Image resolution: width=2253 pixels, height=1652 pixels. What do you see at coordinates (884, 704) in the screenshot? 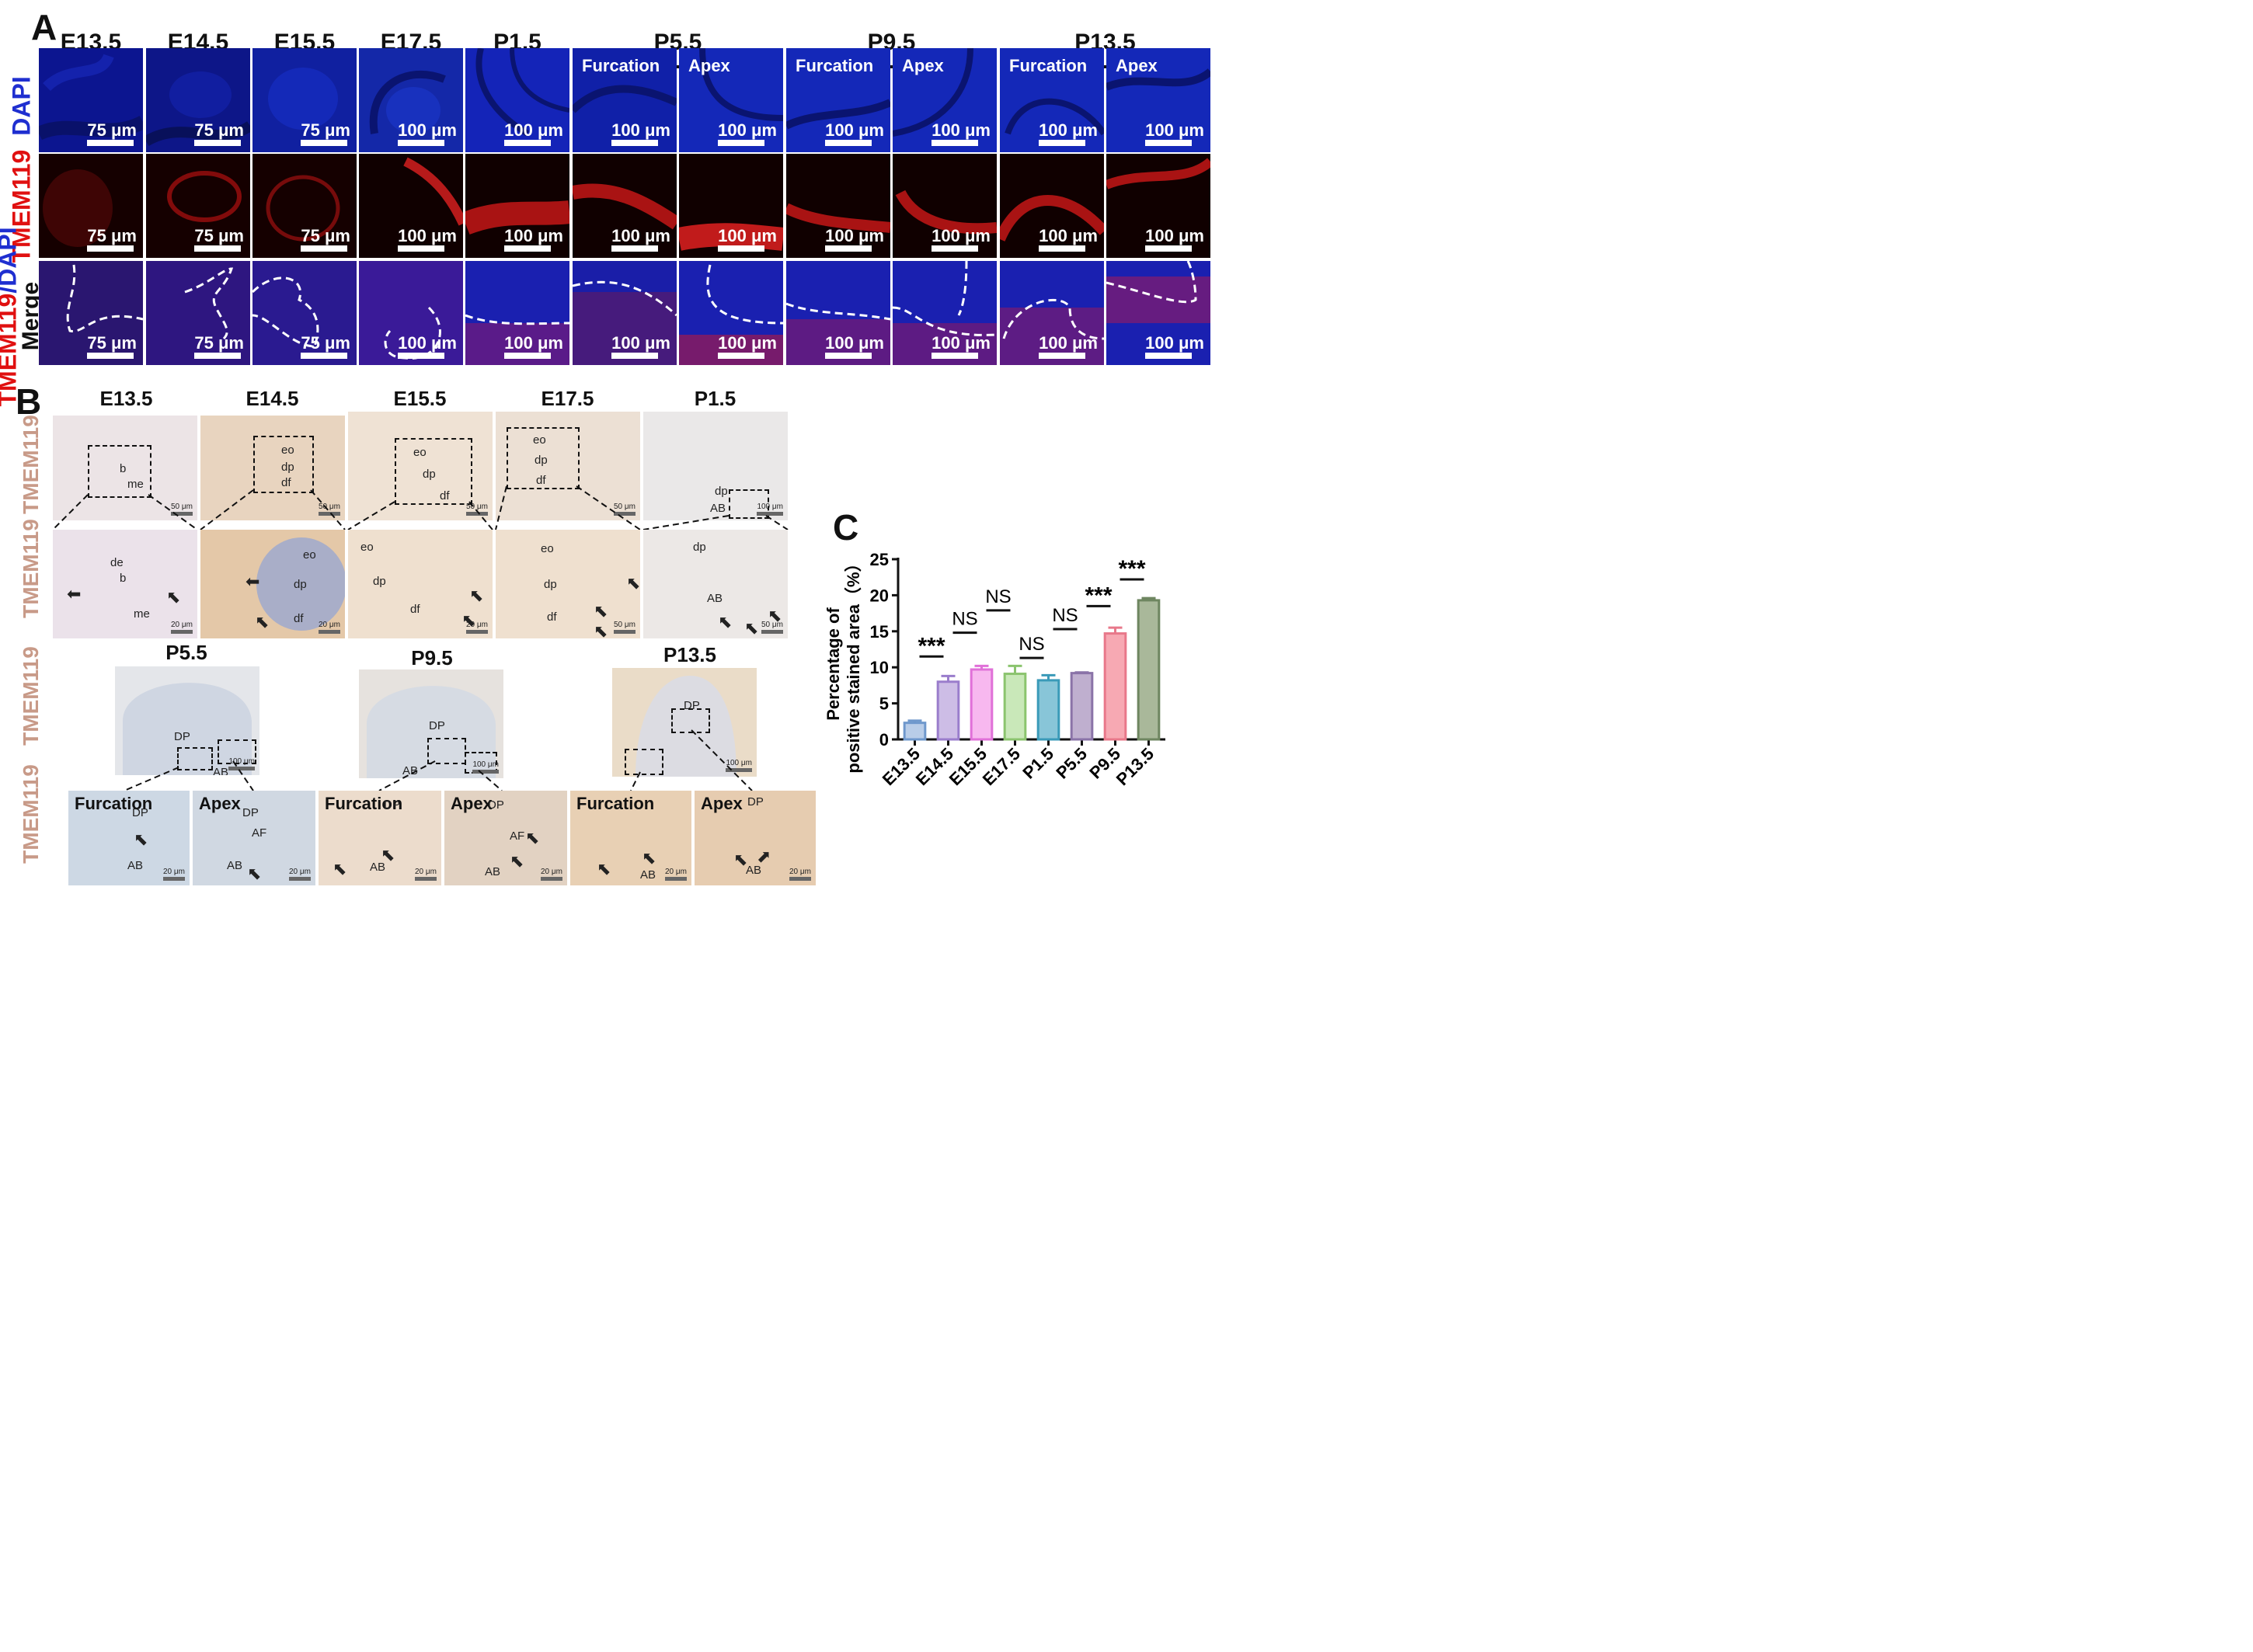
I see `y-tick-label: 5` at bounding box center [884, 704].